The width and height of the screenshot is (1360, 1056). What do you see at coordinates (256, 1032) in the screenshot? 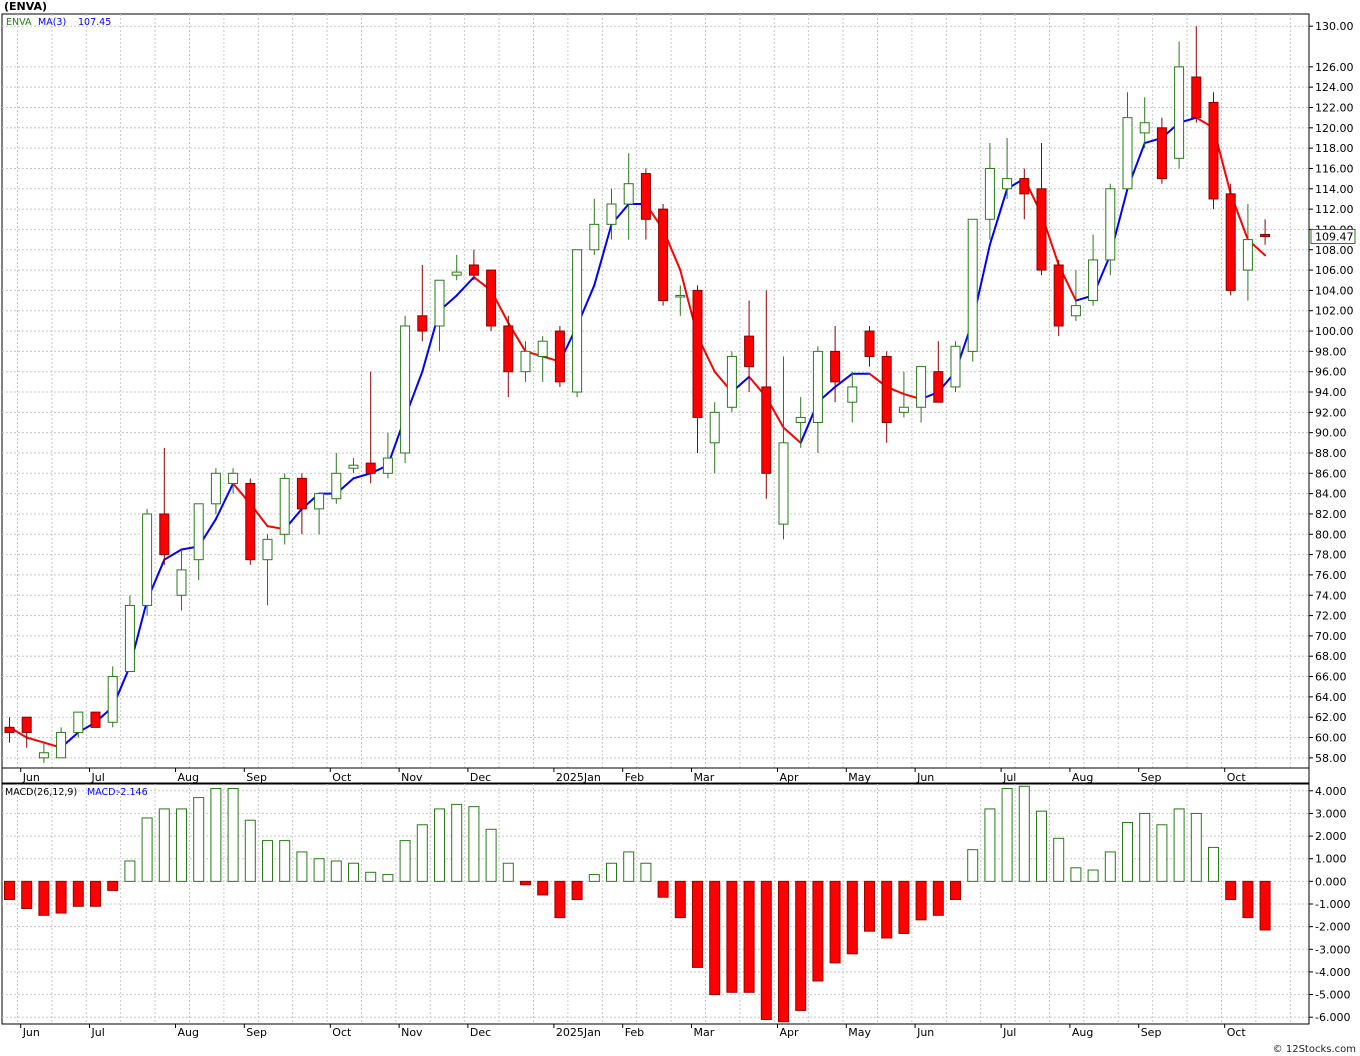
I see `macd-month-label: Sep` at bounding box center [256, 1032].